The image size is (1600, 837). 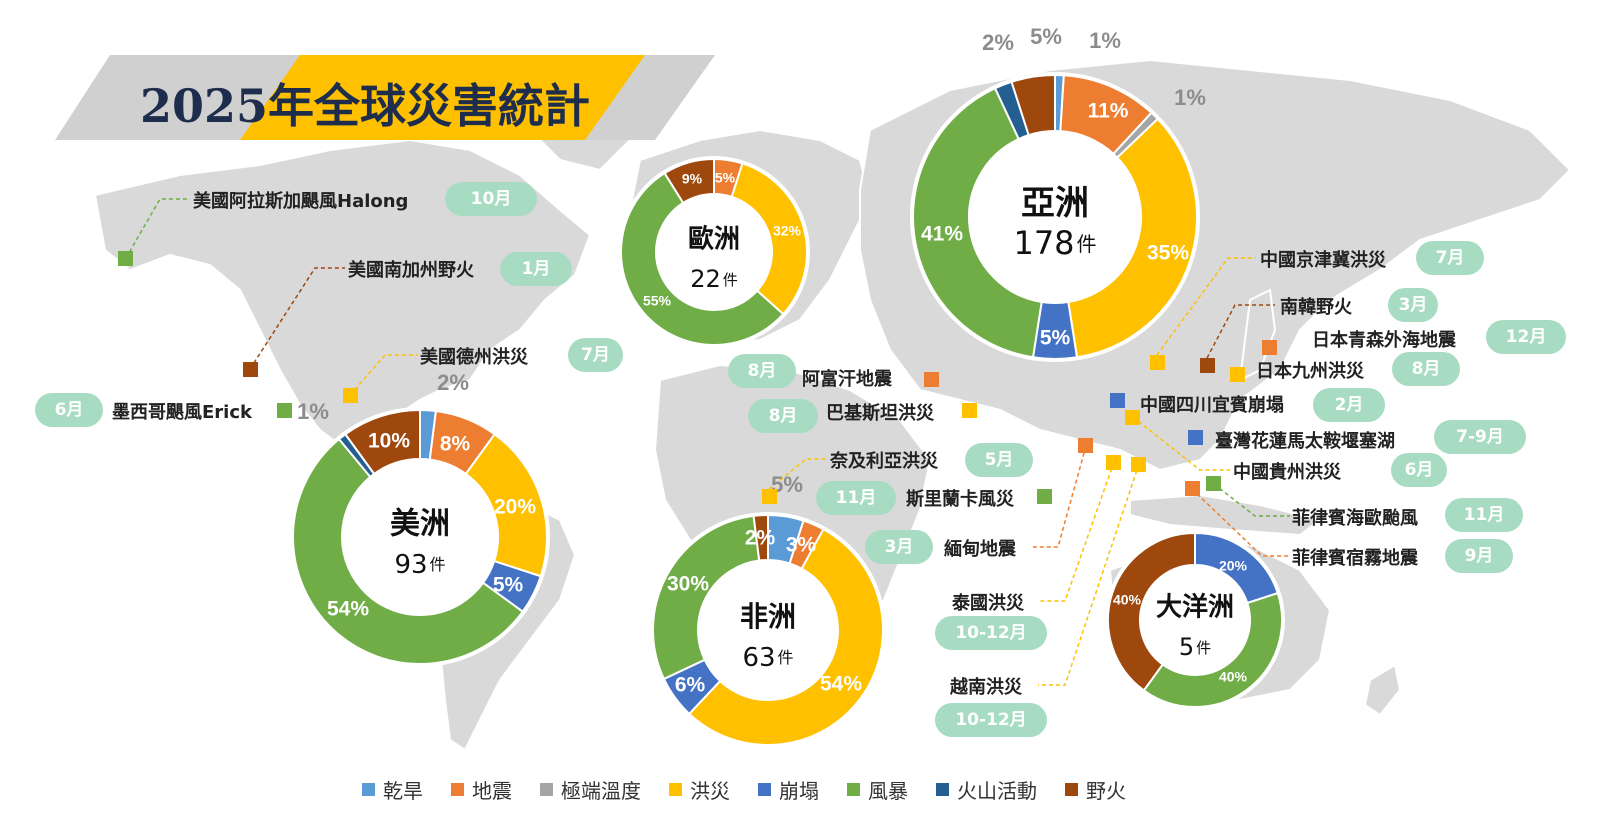 I want to click on slice-label-風暴: 30%, so click(x=688, y=584).